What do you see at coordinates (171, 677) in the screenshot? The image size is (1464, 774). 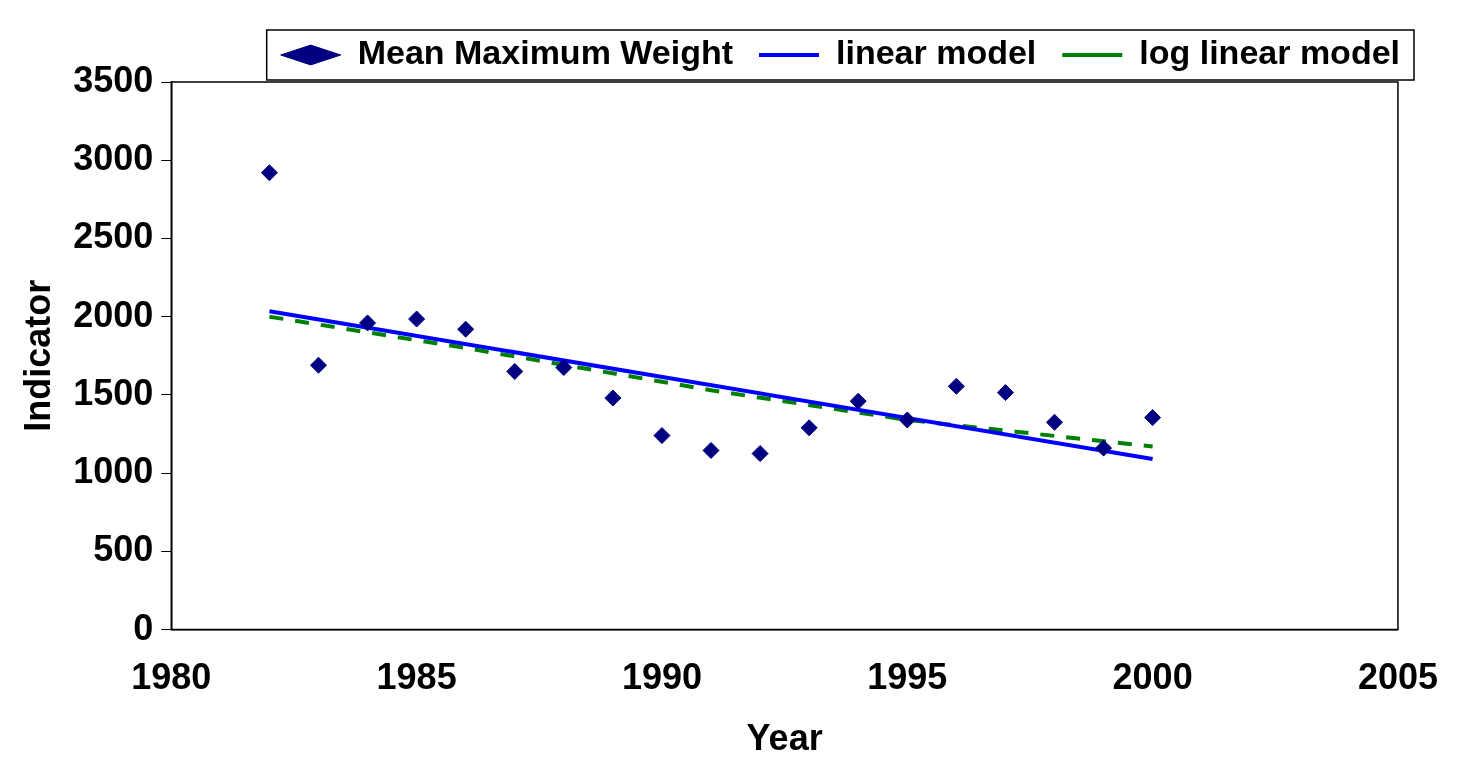 I see `x-tick-label: 1980` at bounding box center [171, 677].